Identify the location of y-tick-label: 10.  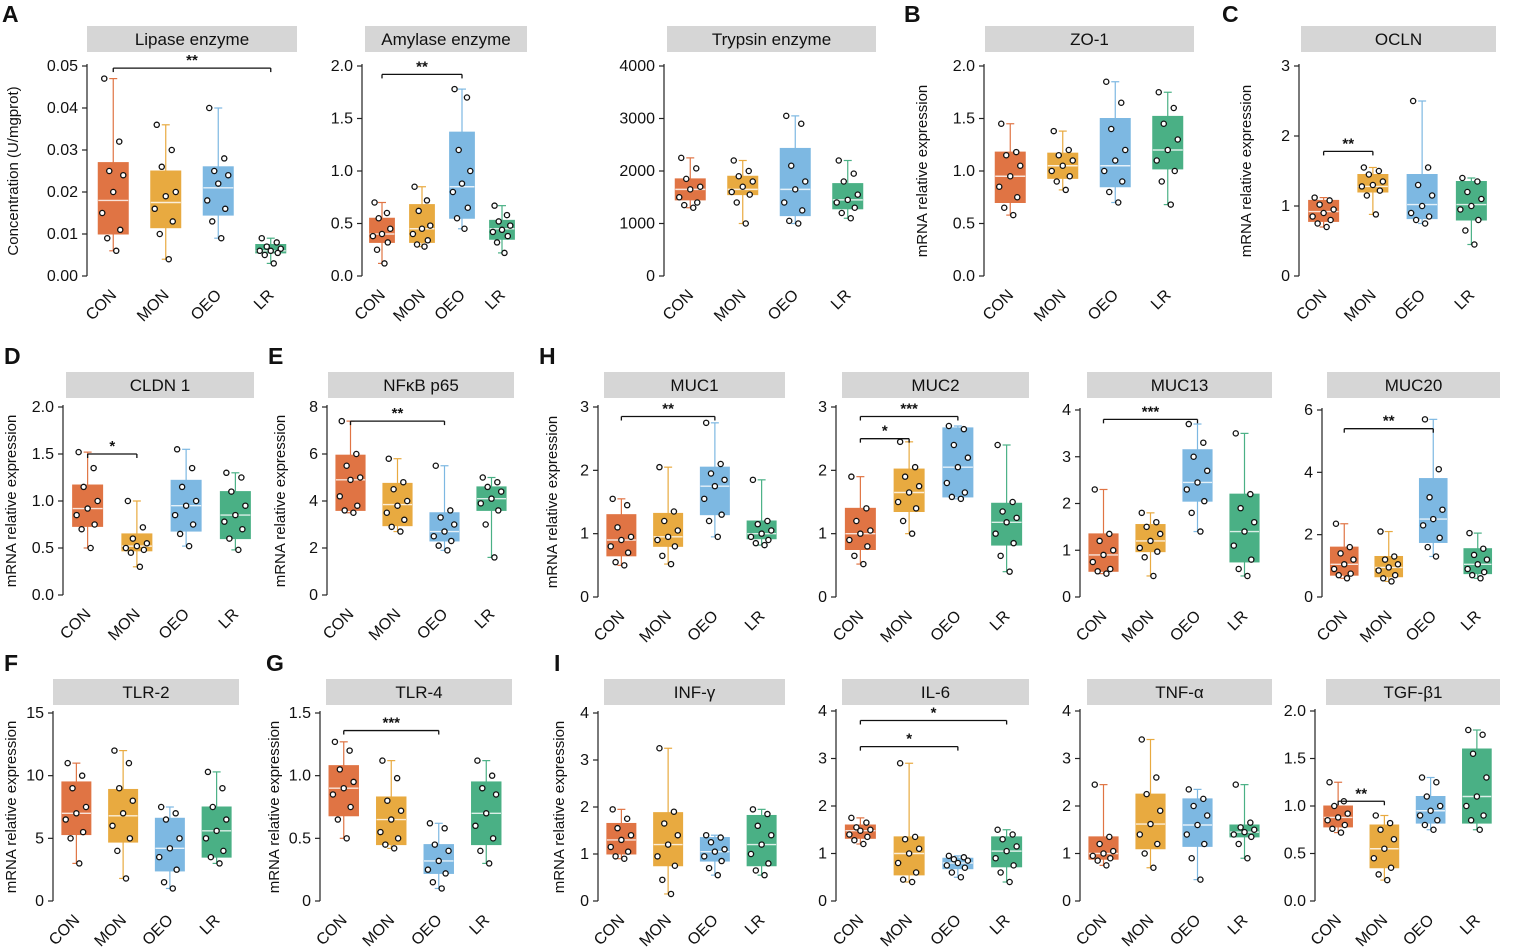
(35, 776).